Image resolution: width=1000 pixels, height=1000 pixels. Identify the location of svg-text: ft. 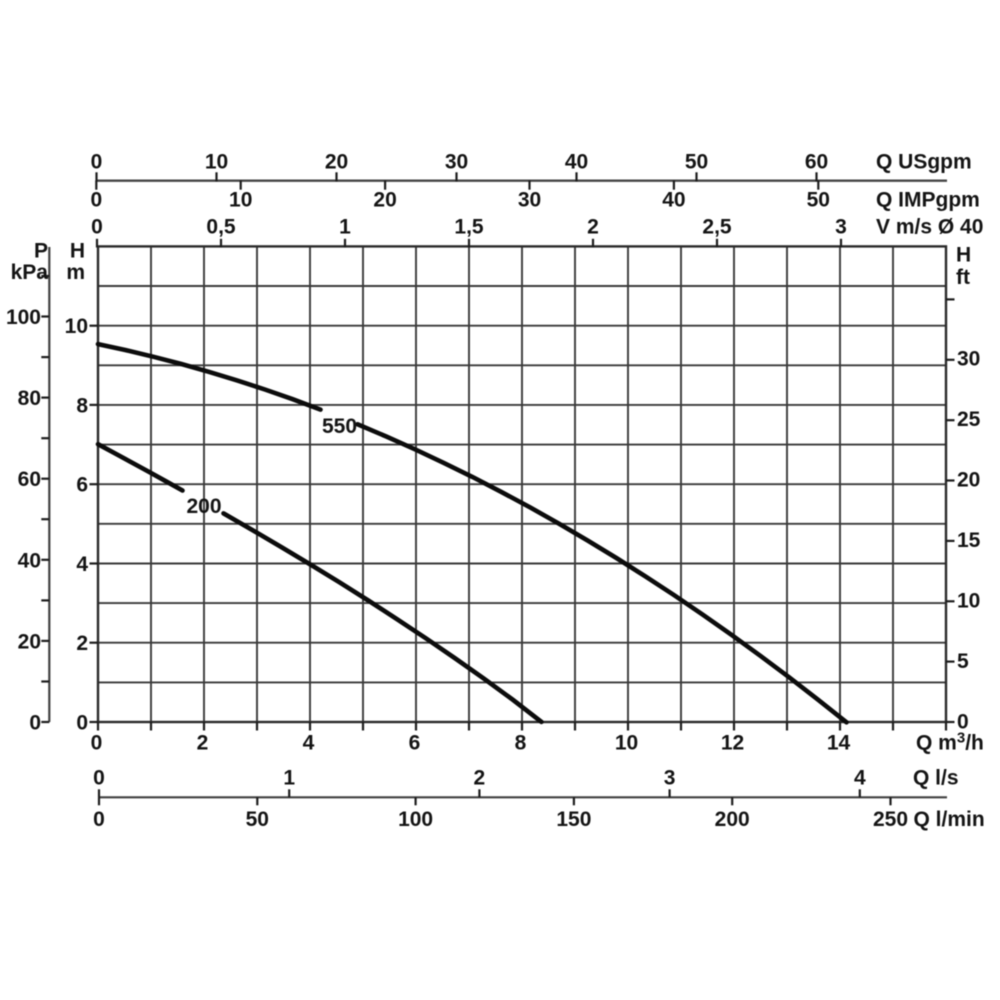
(963, 277).